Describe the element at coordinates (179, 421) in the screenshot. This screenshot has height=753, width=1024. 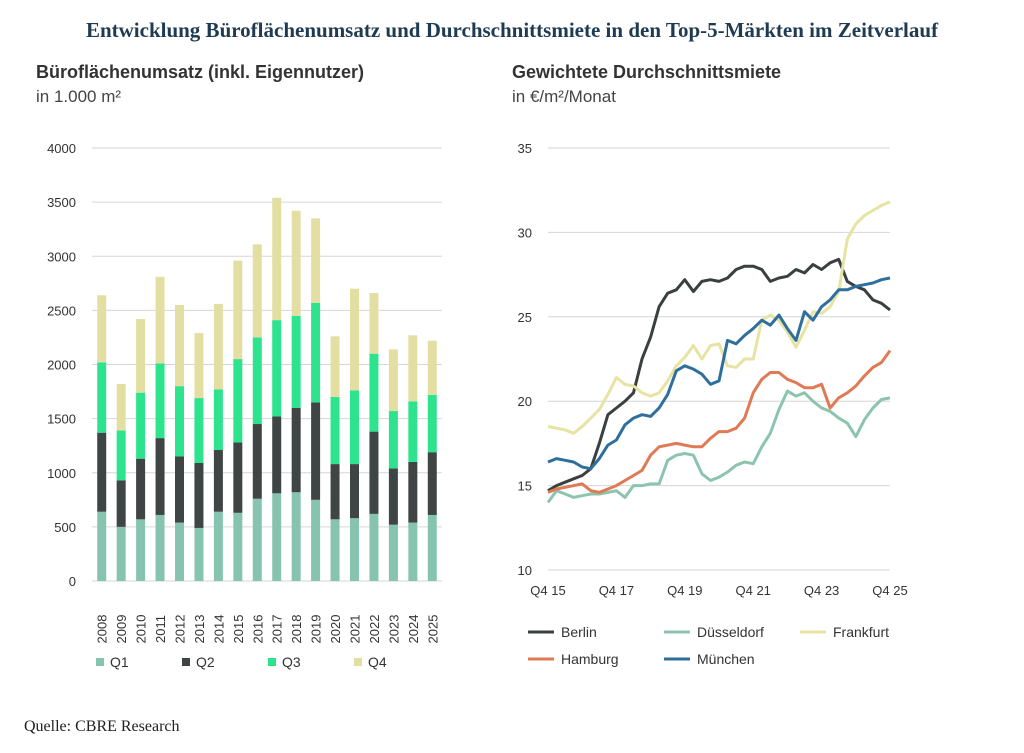
I see `bar-q3-2012` at that location.